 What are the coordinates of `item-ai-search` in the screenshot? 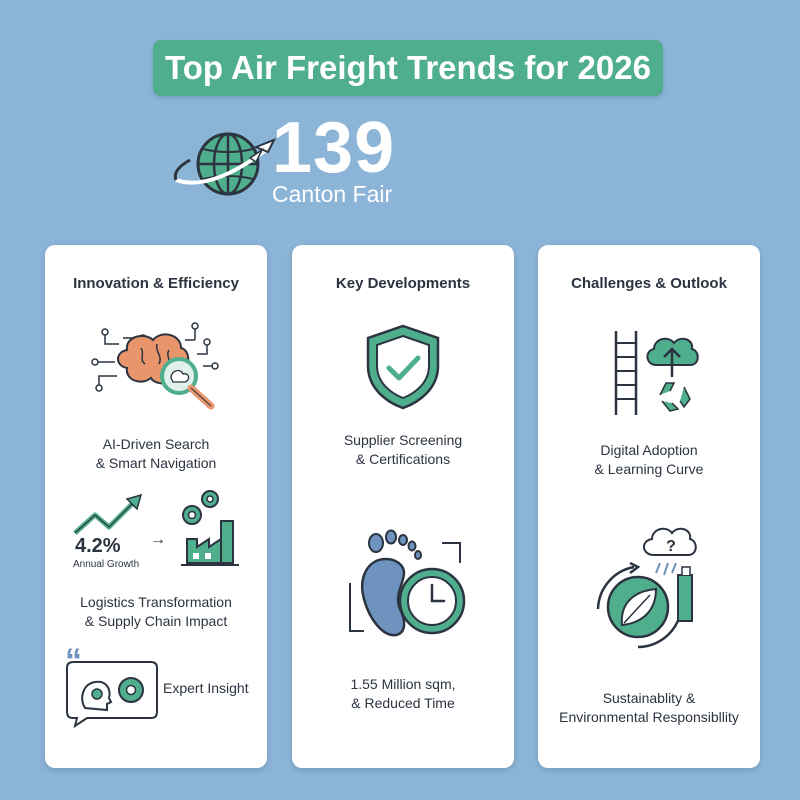 It's located at (156, 365).